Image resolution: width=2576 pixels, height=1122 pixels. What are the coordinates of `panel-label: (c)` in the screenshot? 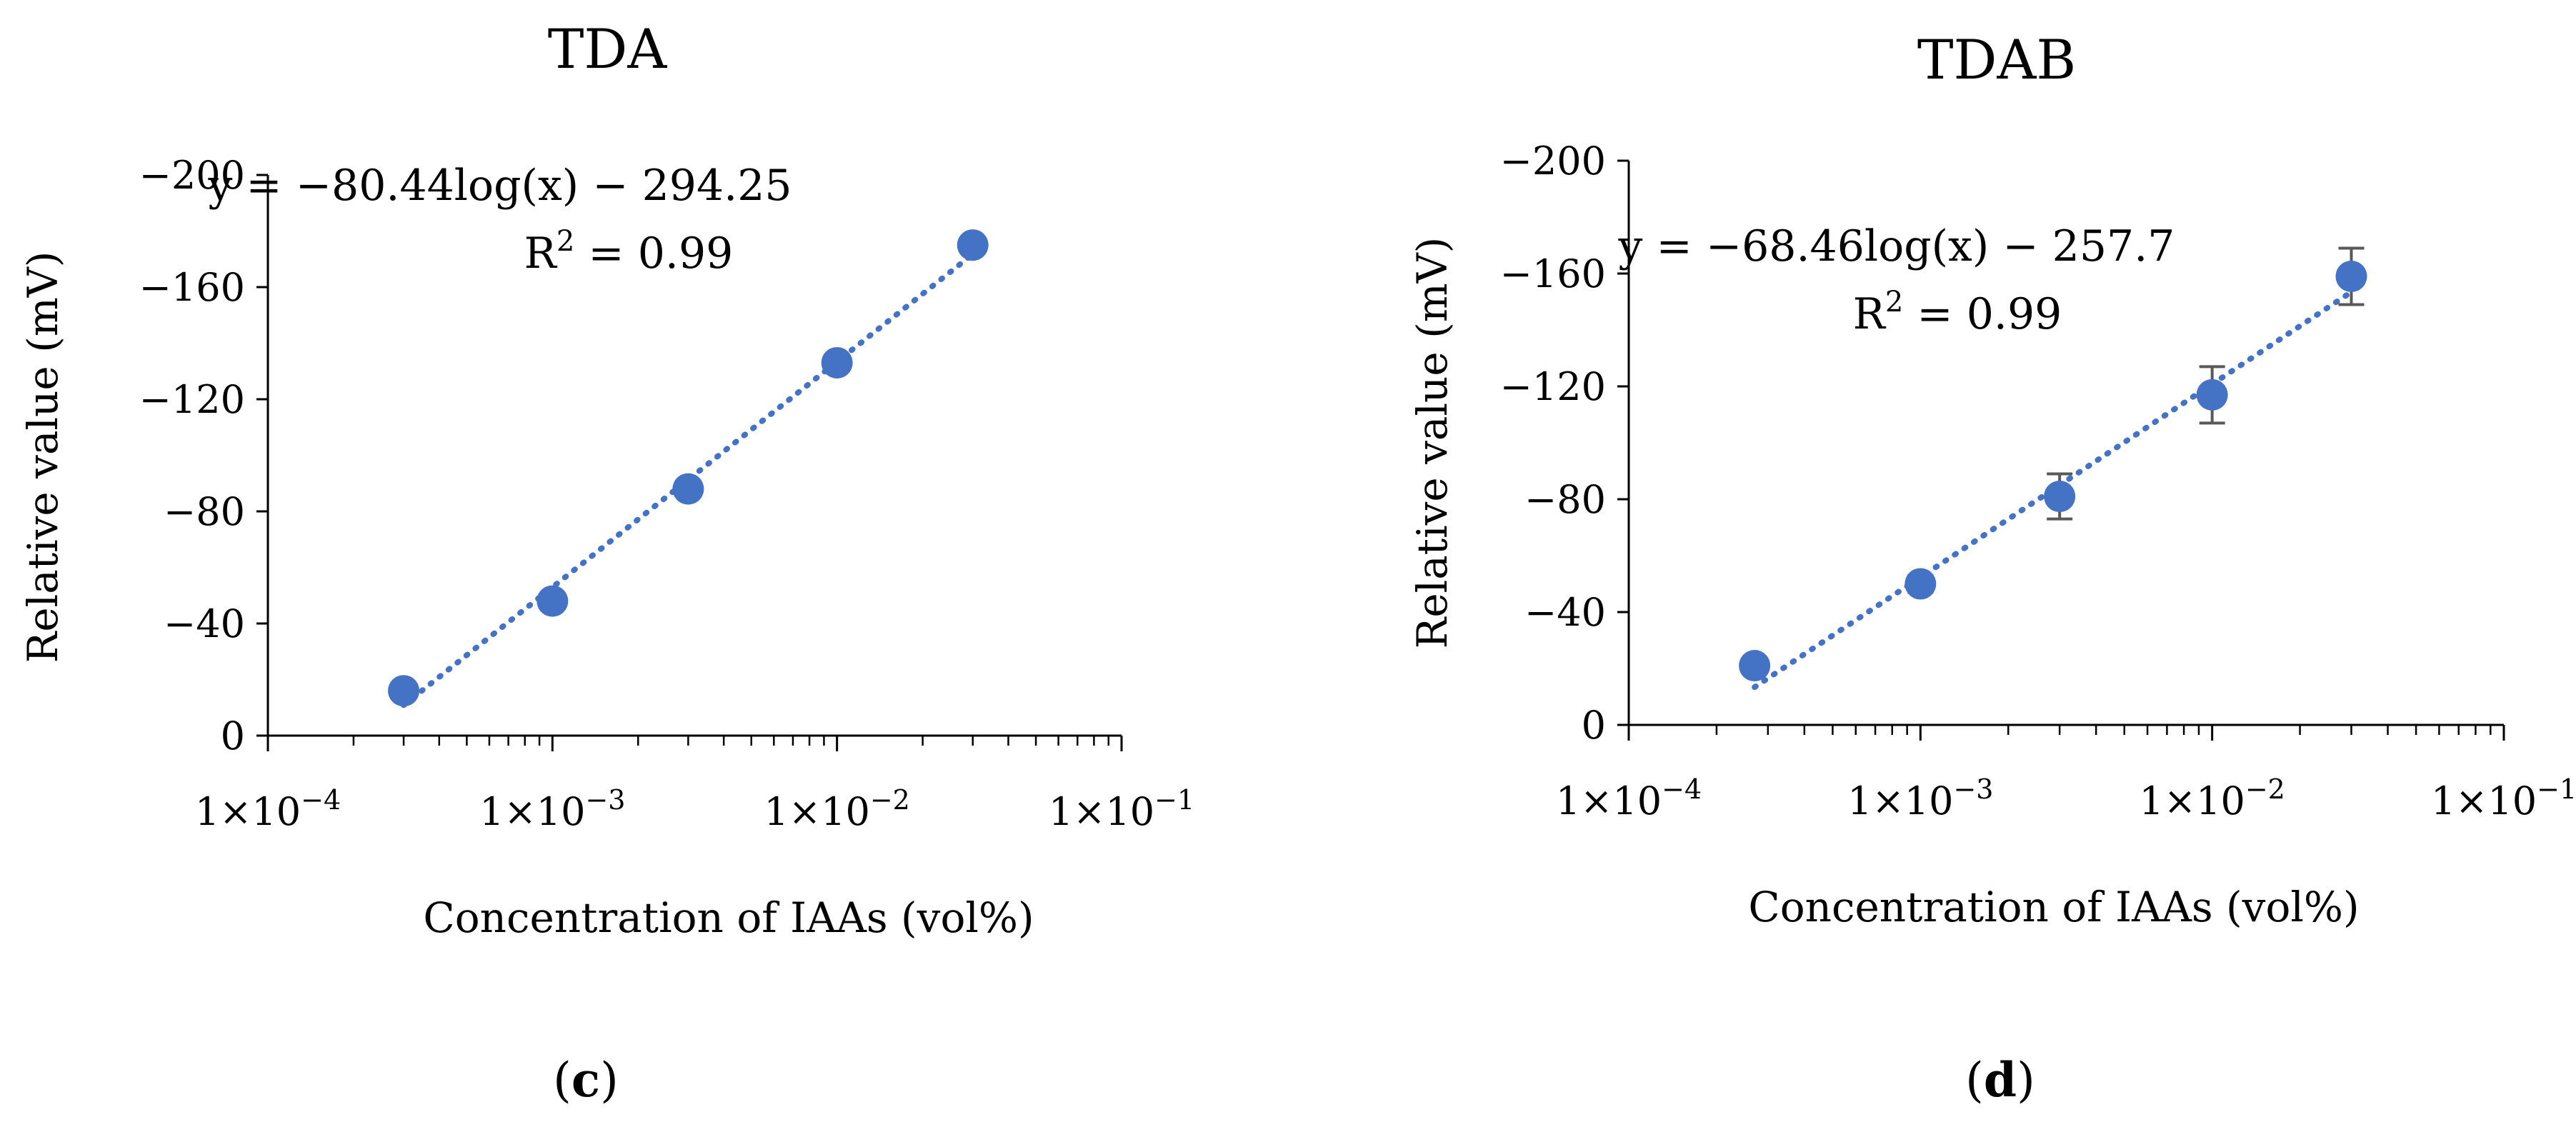 It's located at (586, 1080).